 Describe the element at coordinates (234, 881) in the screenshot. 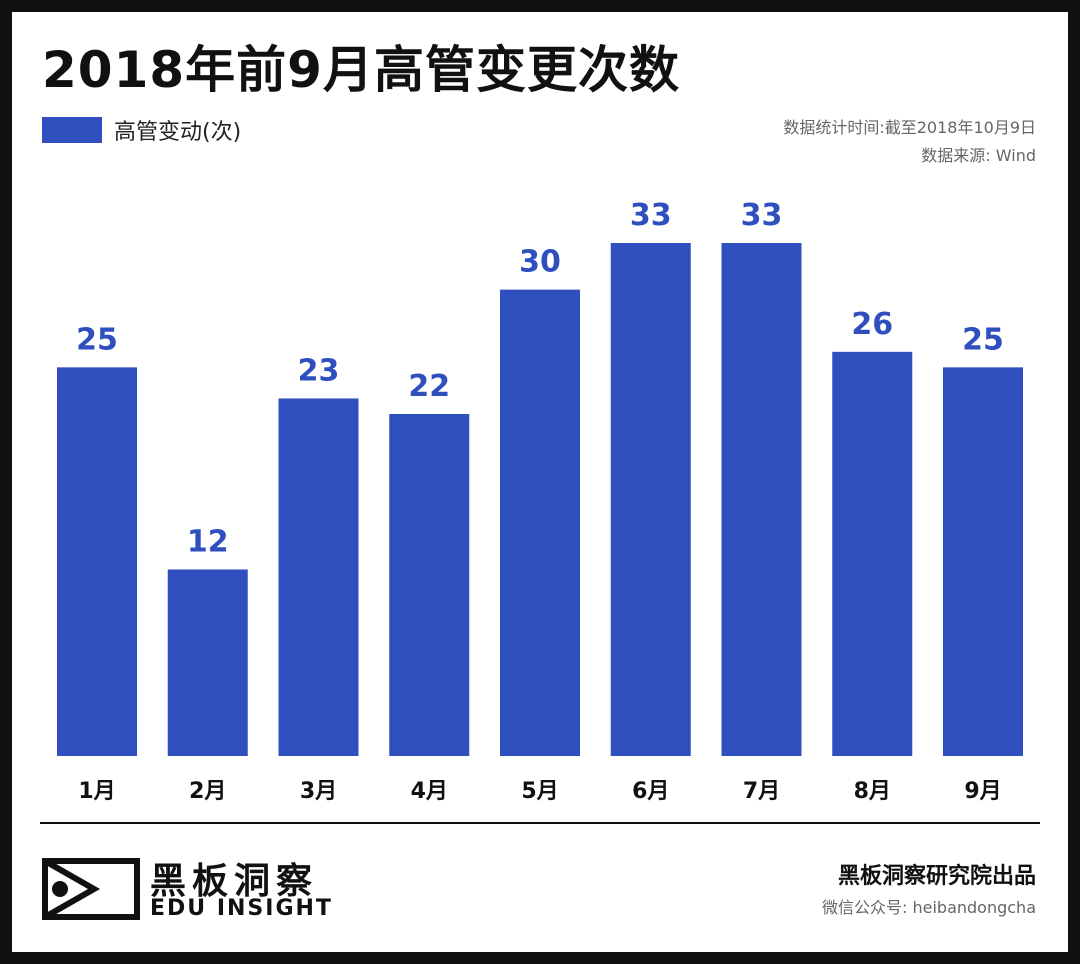

I see `logo-text-cn: 黑板洞察` at that location.